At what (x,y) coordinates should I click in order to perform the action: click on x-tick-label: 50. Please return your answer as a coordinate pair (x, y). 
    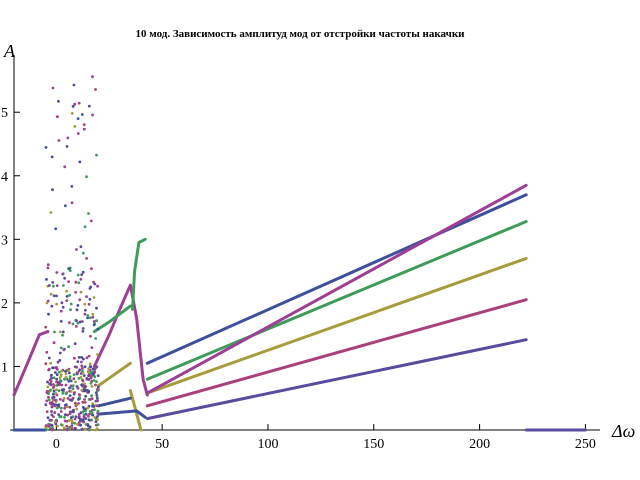
    Looking at the image, I should click on (162, 444).